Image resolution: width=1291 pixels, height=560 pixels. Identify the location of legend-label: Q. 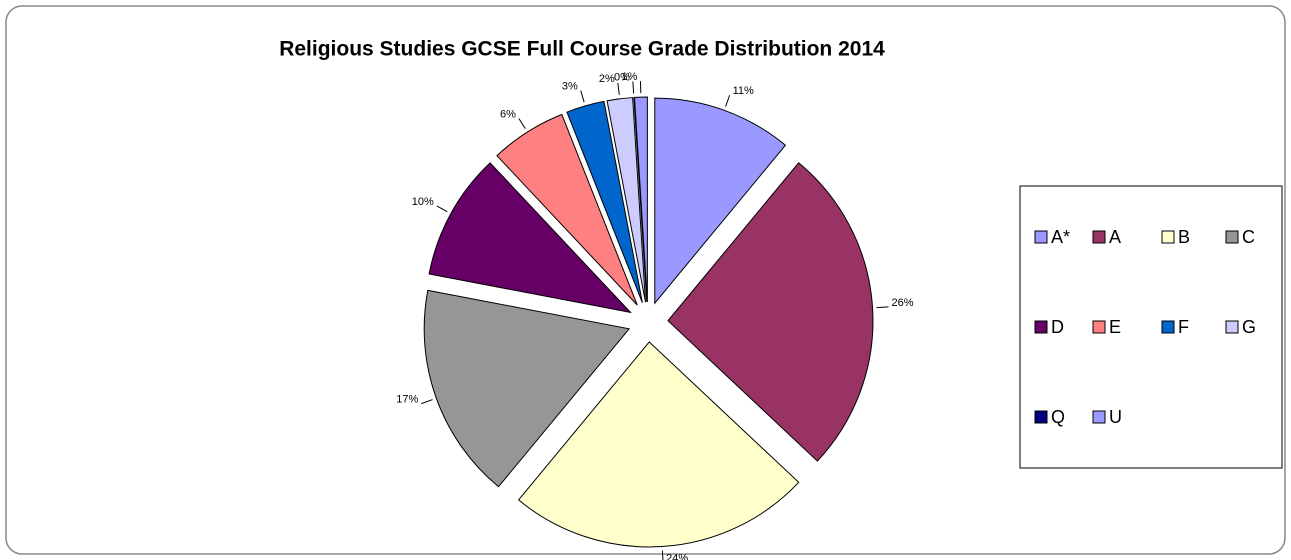
(1058, 417).